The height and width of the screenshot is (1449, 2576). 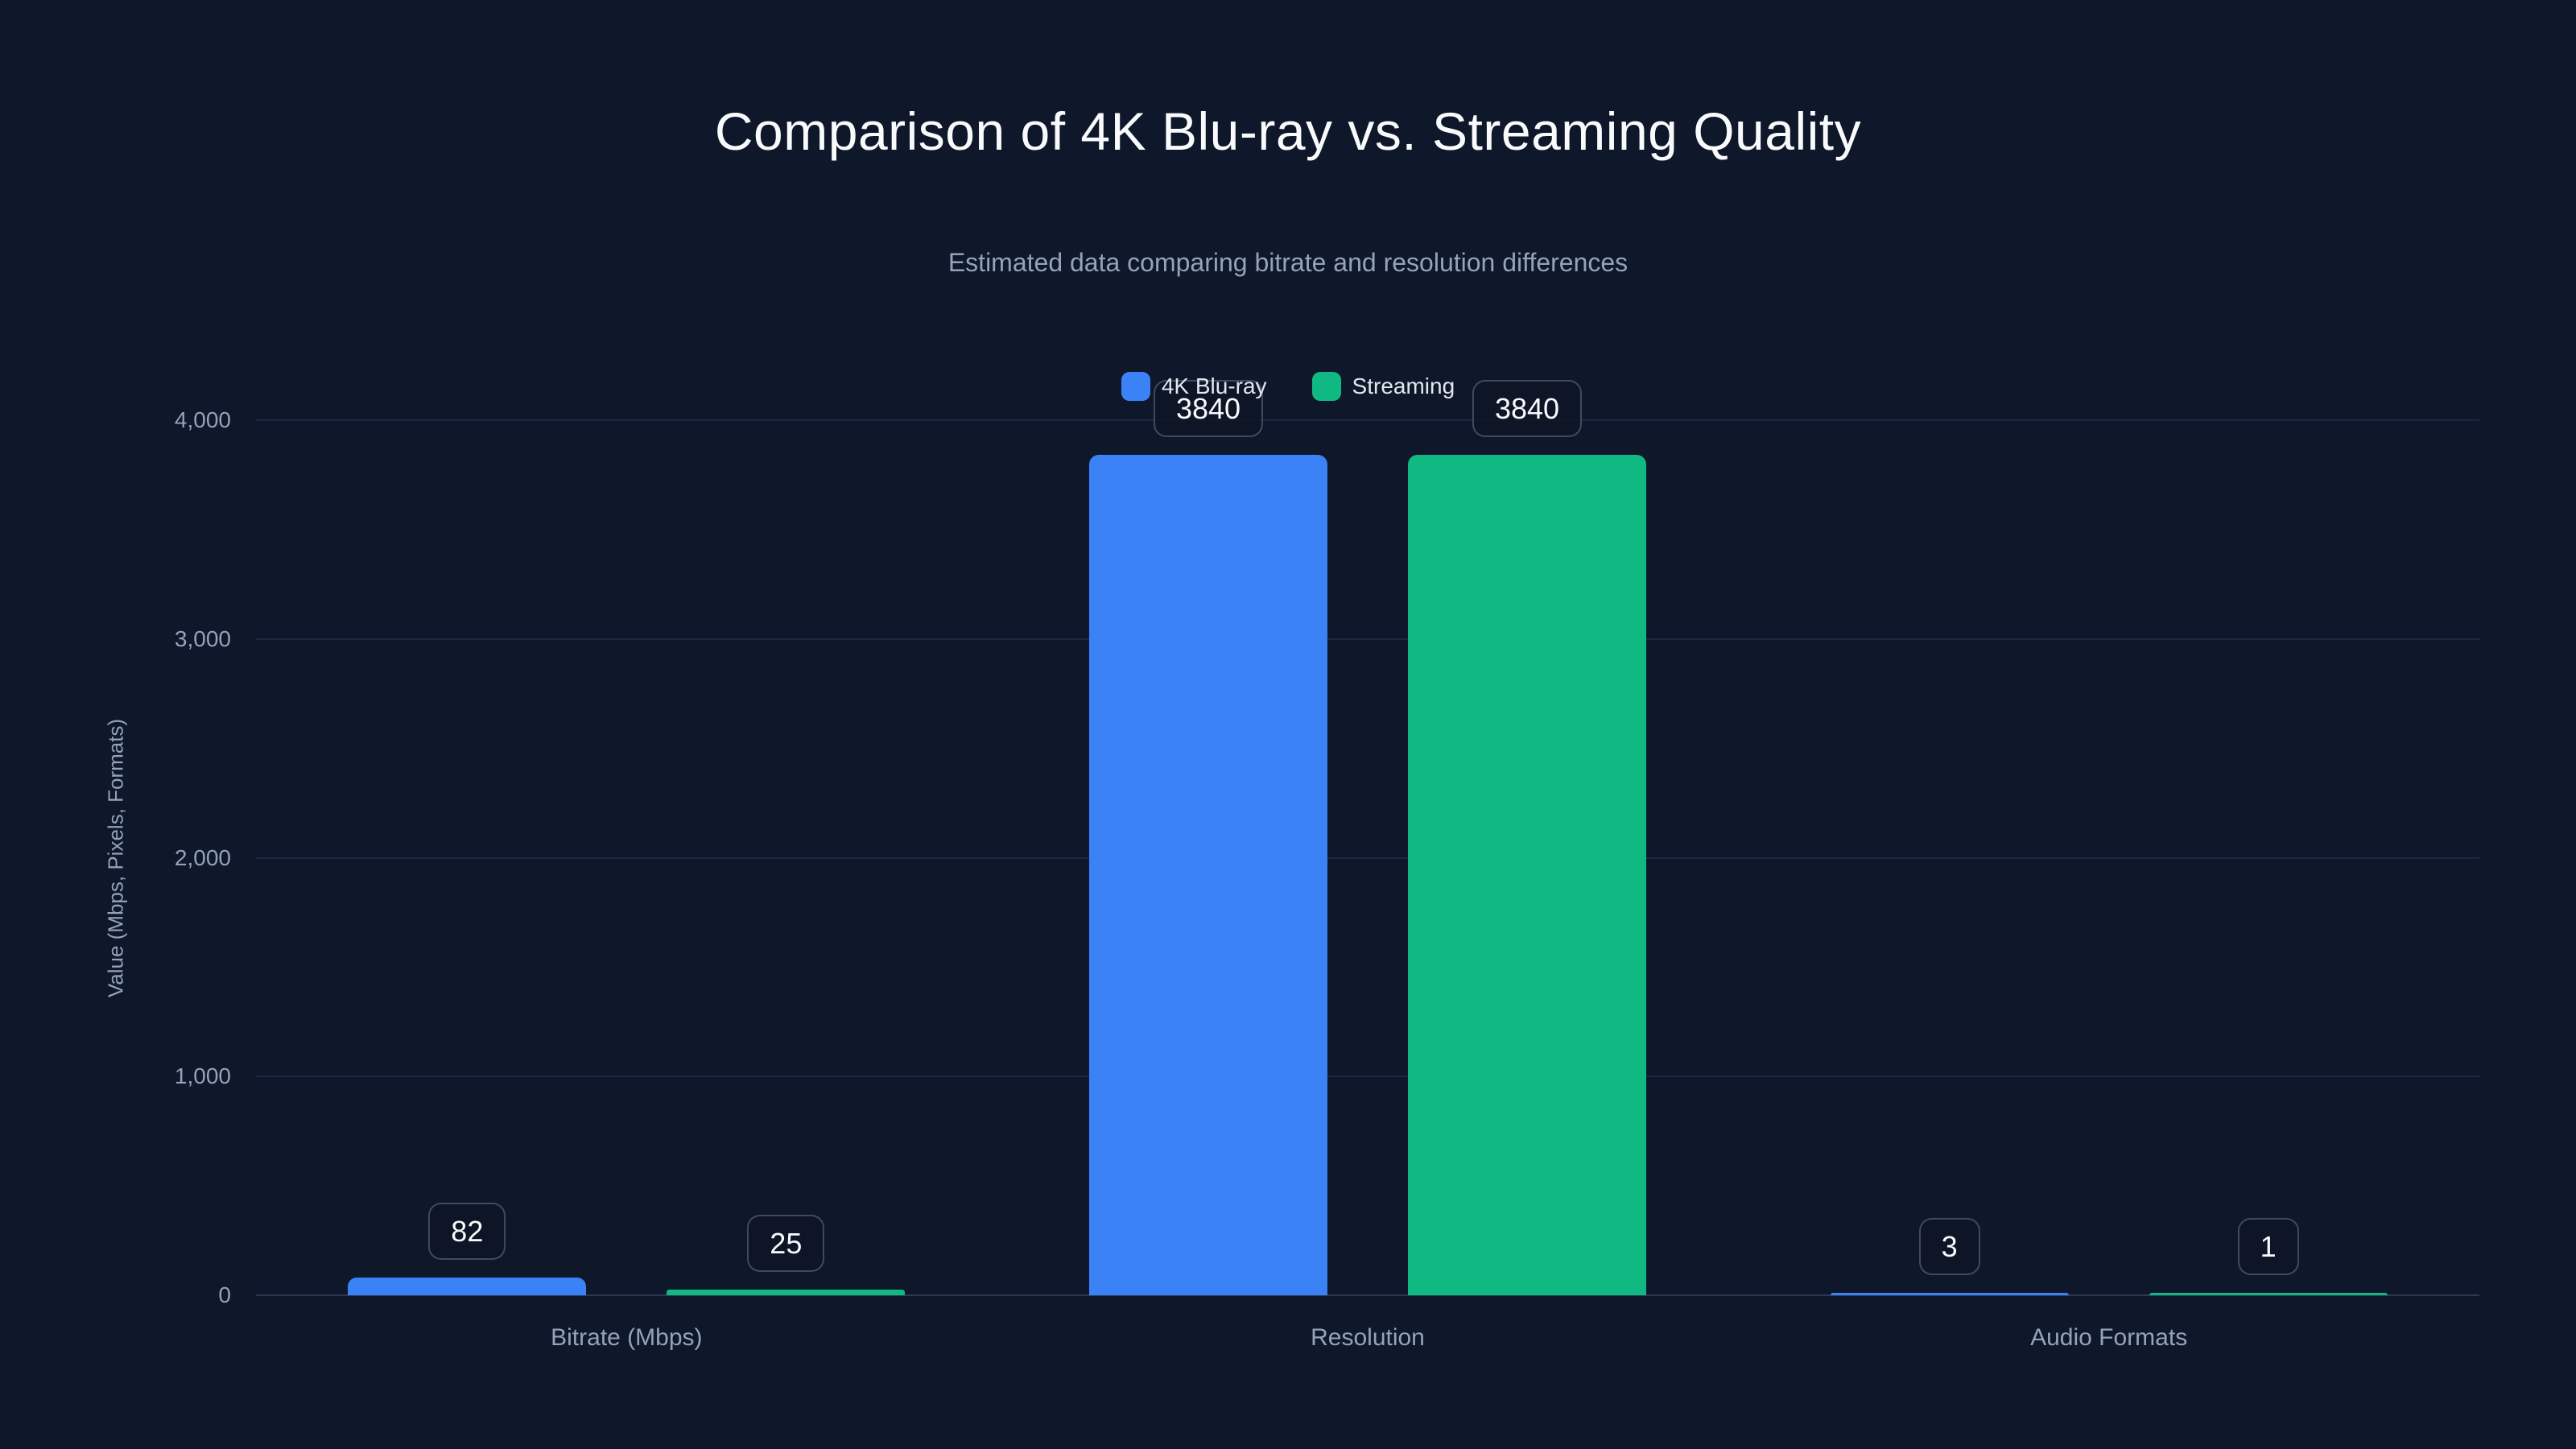 What do you see at coordinates (202, 1076) in the screenshot?
I see `y-tick-label-1-000: 1,000` at bounding box center [202, 1076].